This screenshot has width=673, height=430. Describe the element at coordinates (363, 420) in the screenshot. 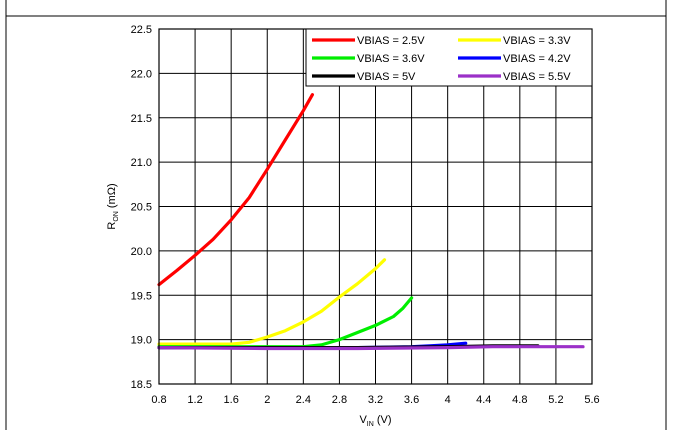

I see `x-axis-label-main: V` at that location.